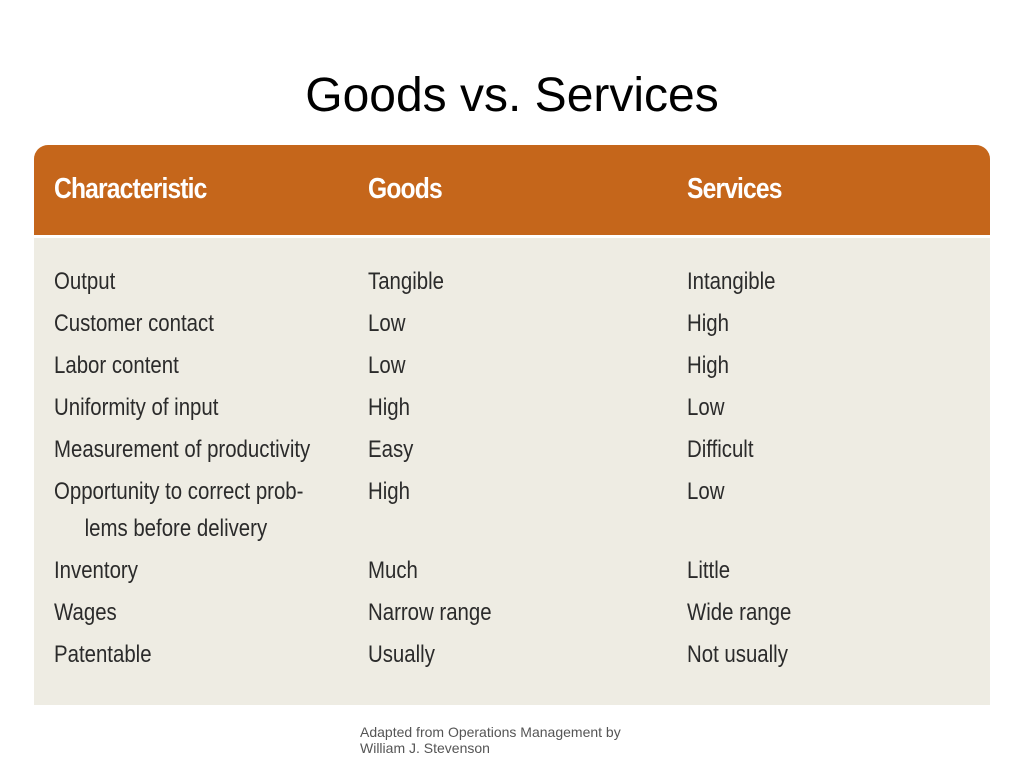  I want to click on header-cell: Goods, so click(405, 189).